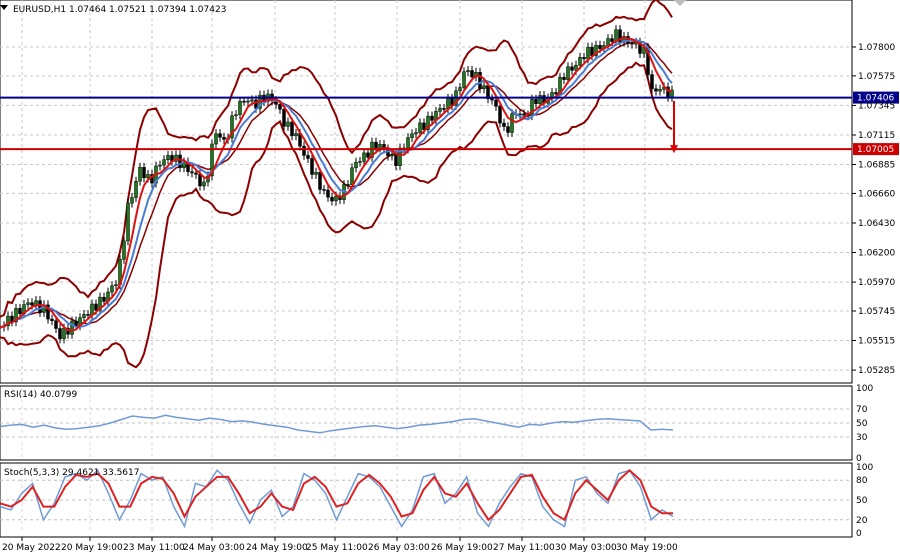 The height and width of the screenshot is (556, 900). What do you see at coordinates (399, 548) in the screenshot?
I see `time-tick-label: 26 May 03:00` at bounding box center [399, 548].